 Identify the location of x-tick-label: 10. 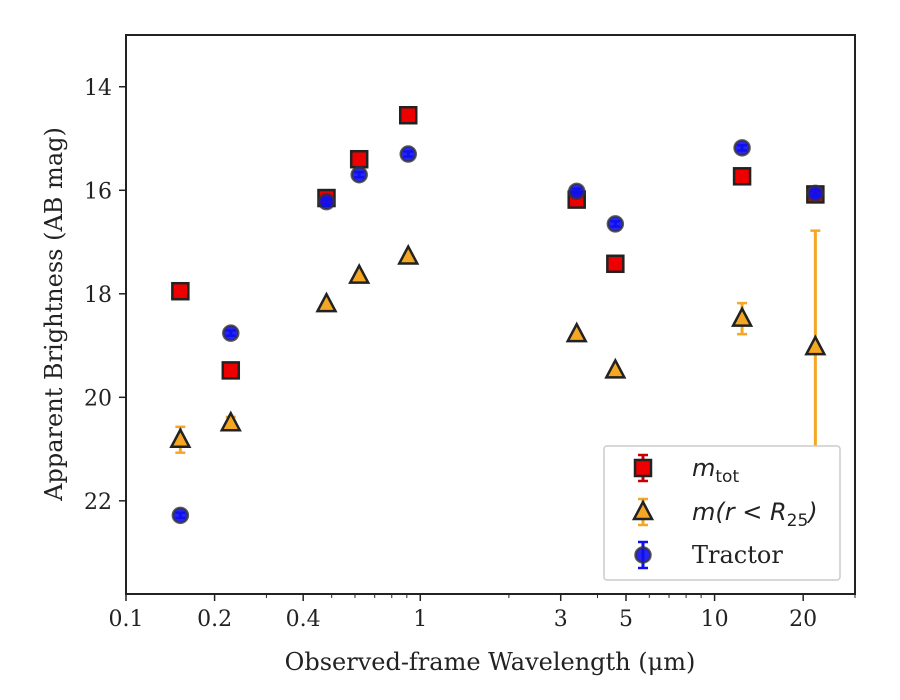
(715, 619).